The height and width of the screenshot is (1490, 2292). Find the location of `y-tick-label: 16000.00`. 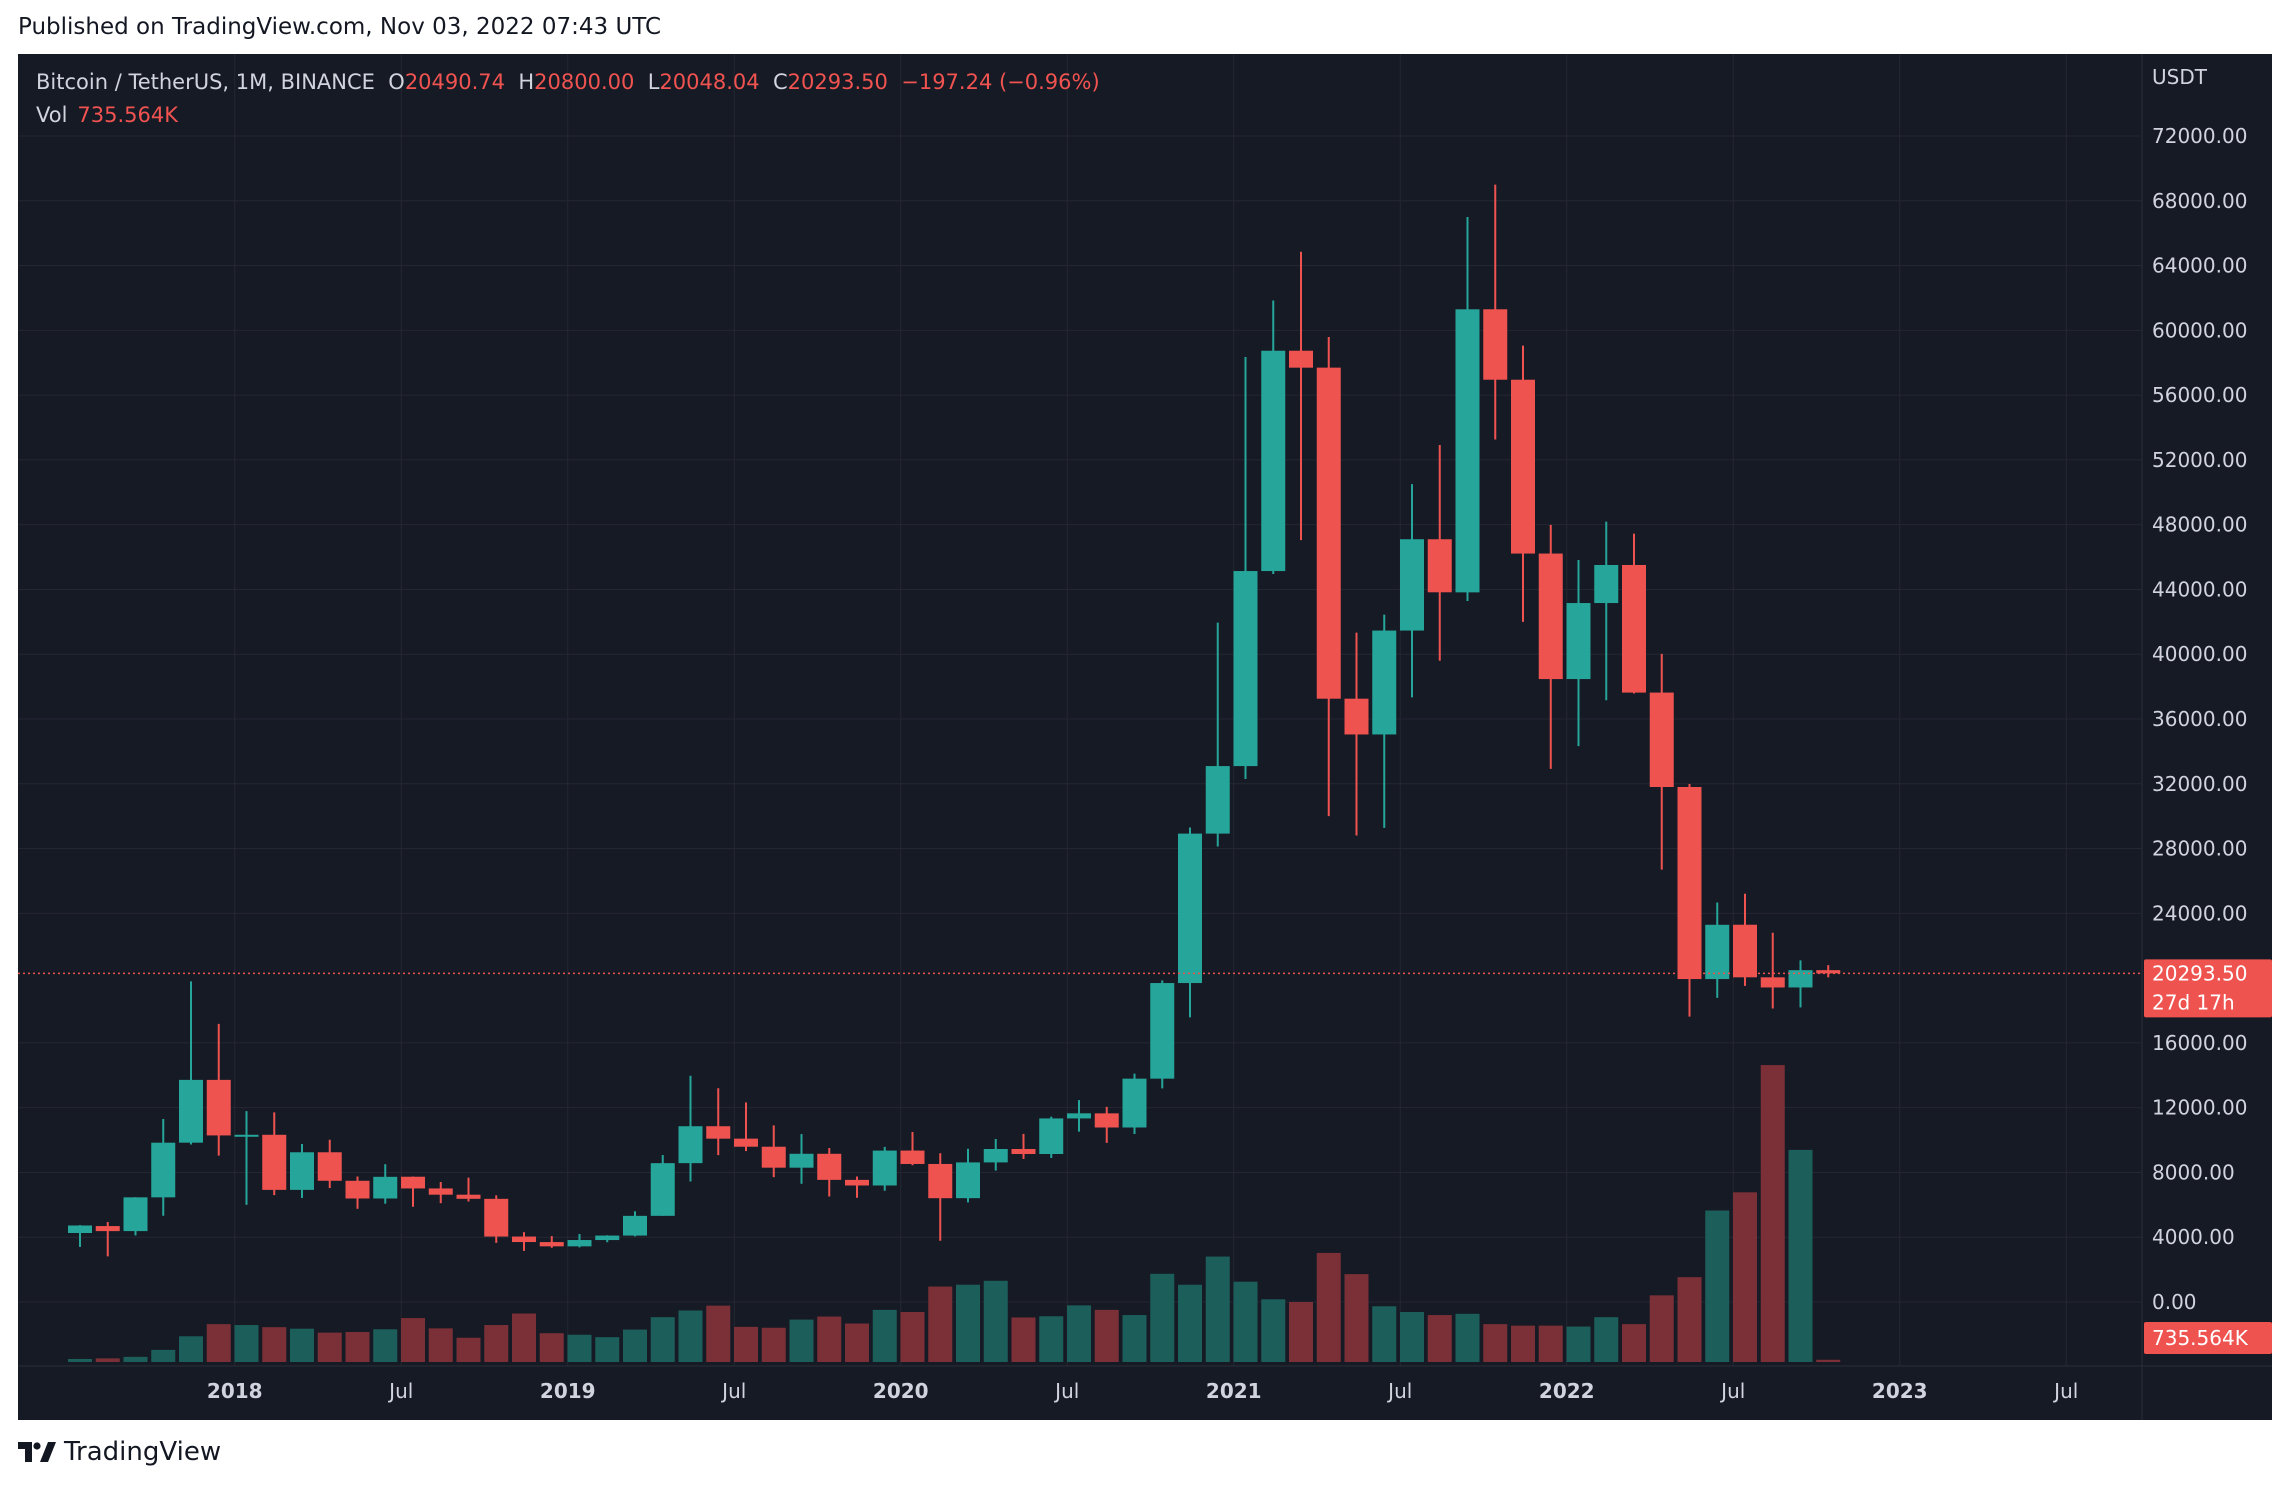

y-tick-label: 16000.00 is located at coordinates (2199, 1043).